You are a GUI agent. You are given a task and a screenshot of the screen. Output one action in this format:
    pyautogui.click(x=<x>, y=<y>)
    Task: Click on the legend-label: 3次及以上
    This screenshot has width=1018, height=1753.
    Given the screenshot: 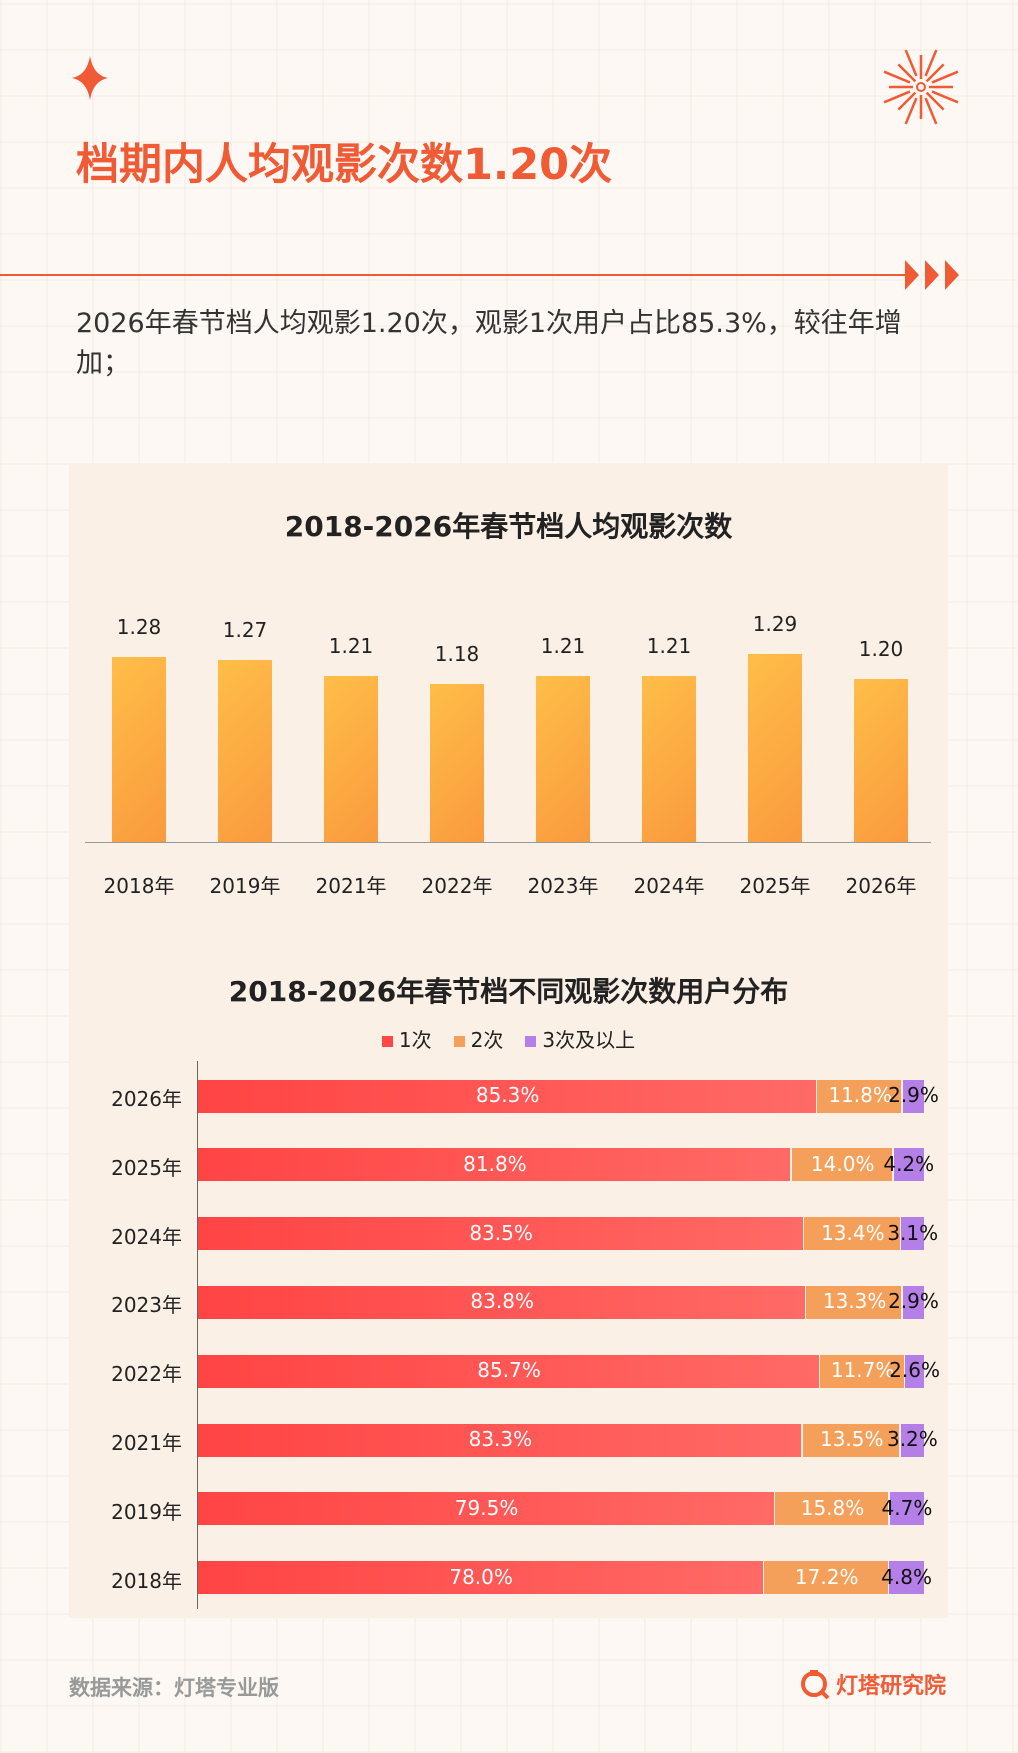 What is the action you would take?
    pyautogui.click(x=589, y=1040)
    